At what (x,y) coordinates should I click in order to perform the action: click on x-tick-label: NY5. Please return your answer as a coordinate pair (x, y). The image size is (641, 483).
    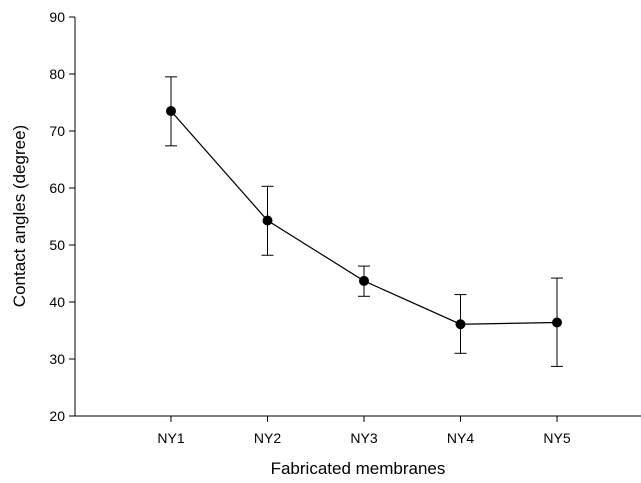
    Looking at the image, I should click on (556, 438).